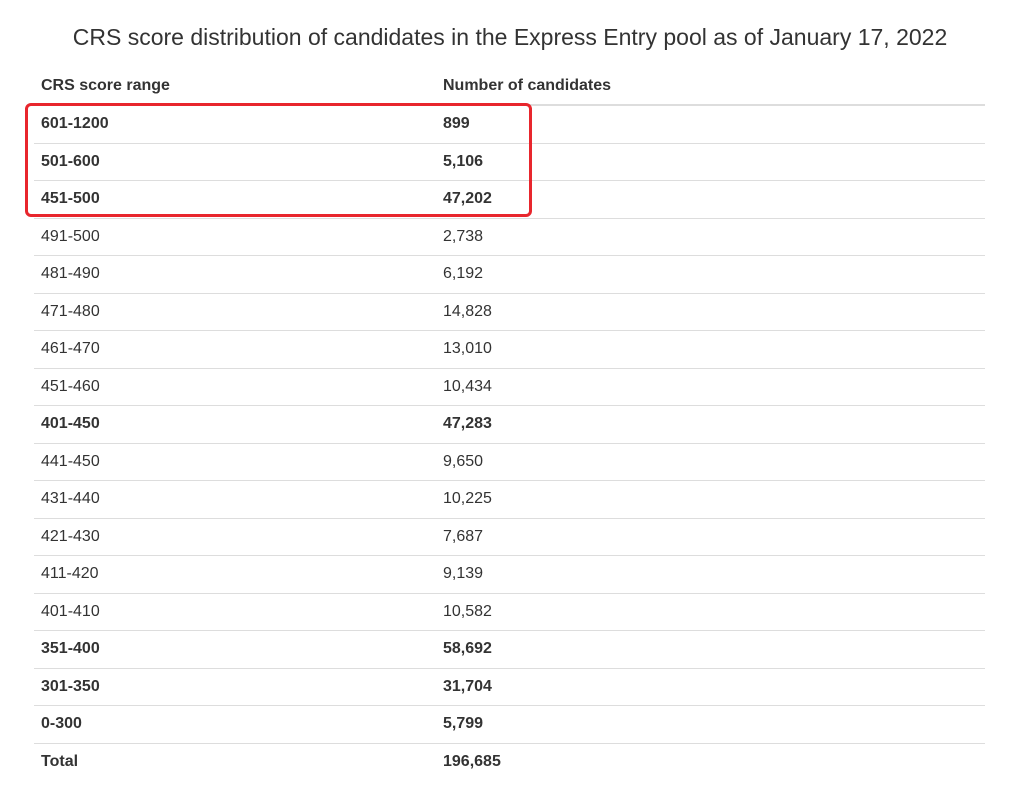  I want to click on table-row: 601-1200 899, so click(509, 125).